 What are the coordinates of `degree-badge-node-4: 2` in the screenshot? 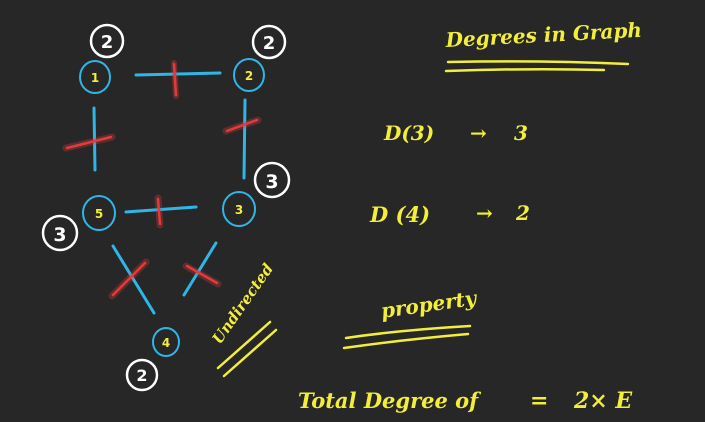 It's located at (142, 375).